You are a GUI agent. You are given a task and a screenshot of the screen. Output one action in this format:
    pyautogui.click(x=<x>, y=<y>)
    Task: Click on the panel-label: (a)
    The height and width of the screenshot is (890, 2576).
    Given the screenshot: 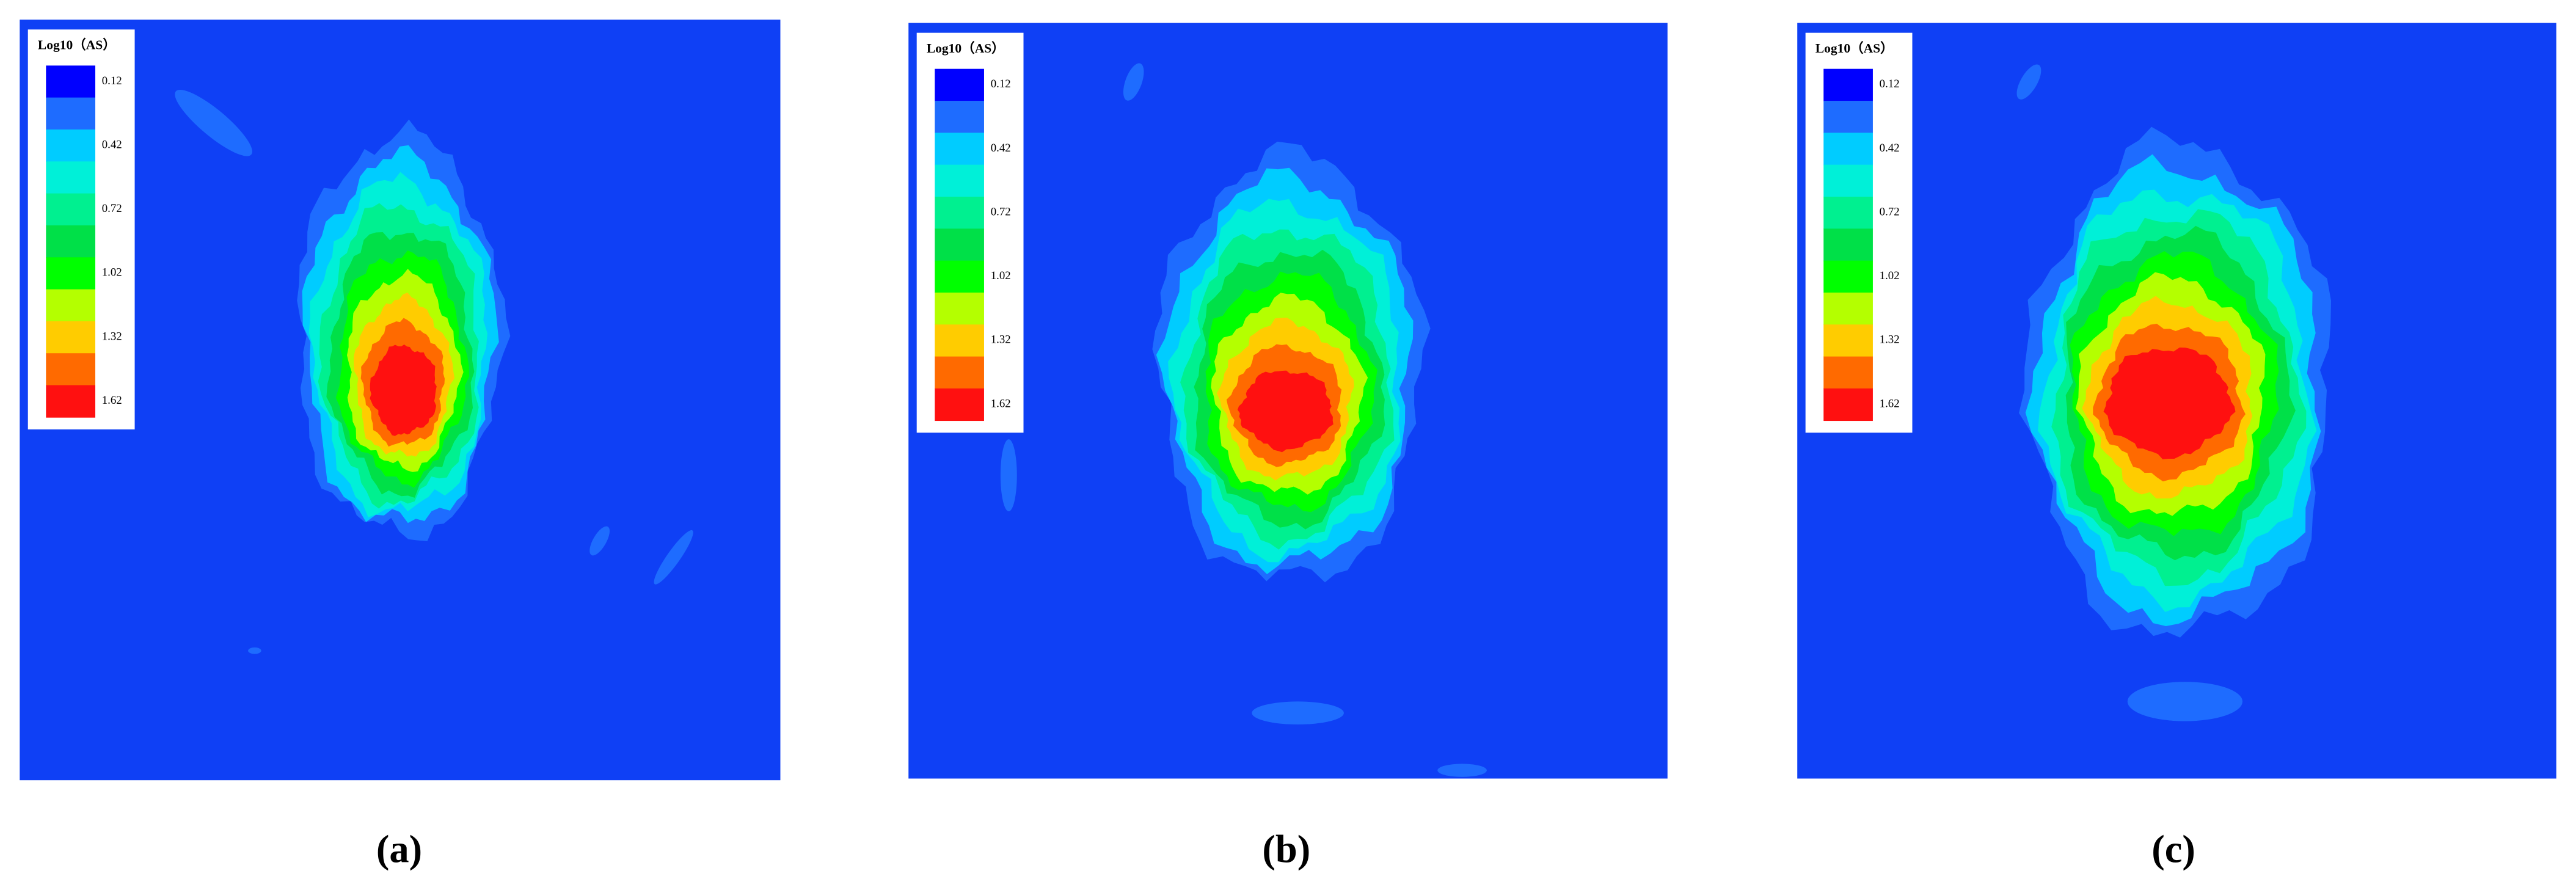 What is the action you would take?
    pyautogui.click(x=399, y=848)
    